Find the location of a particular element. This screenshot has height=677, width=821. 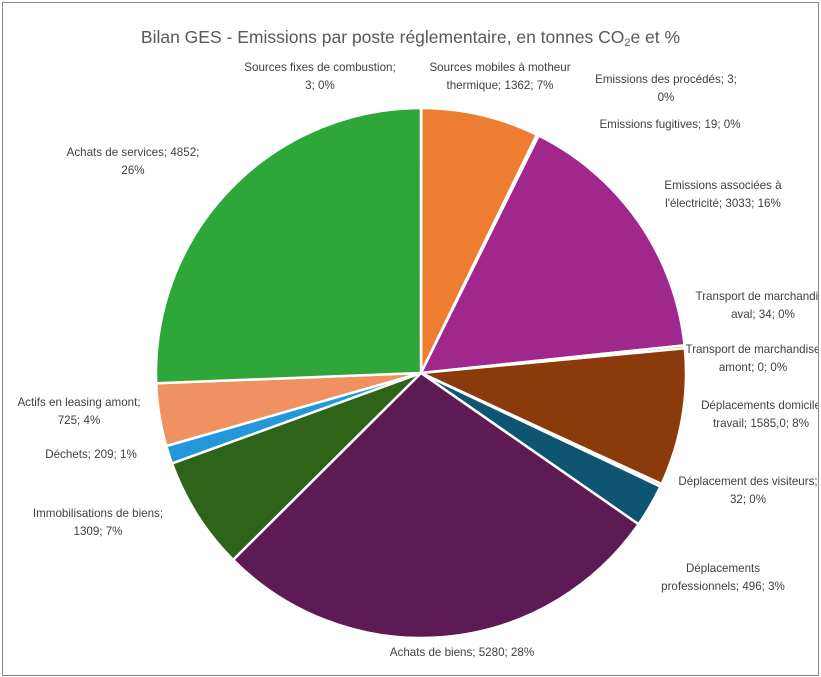

data-label-line: Immobilisations de biens; is located at coordinates (98, 513).